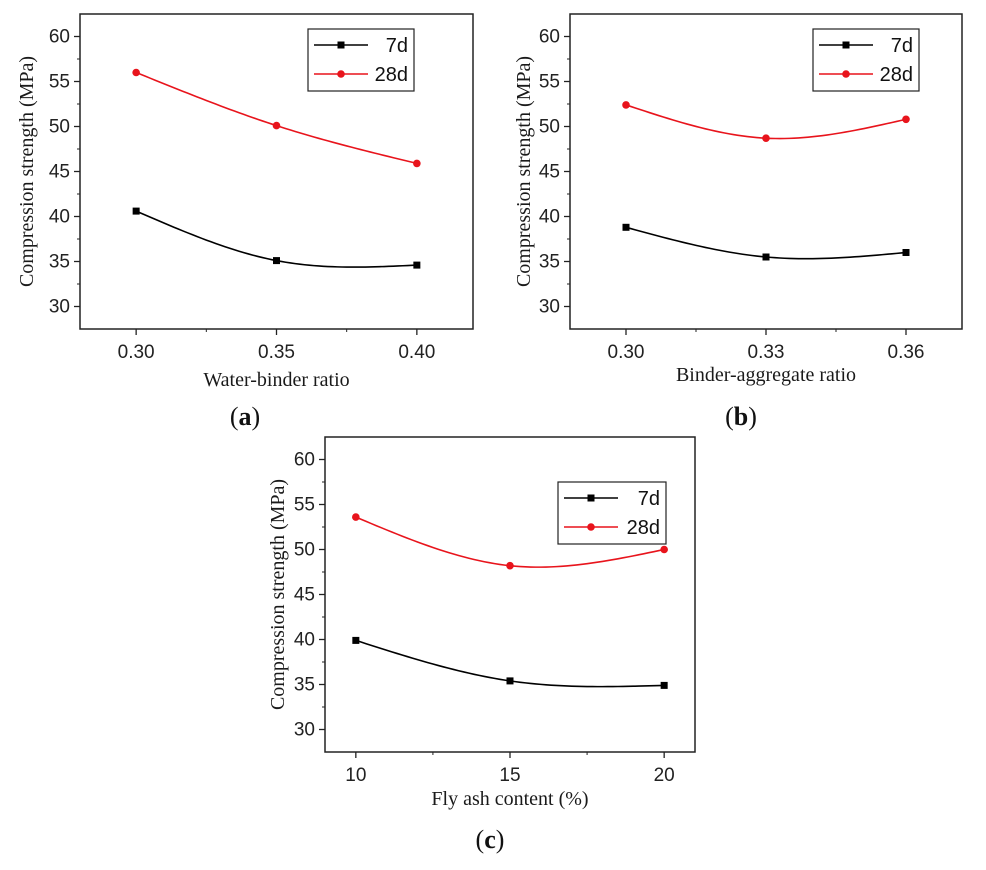 The image size is (986, 870). What do you see at coordinates (245, 416) in the screenshot?
I see `panel-caption: (a)` at bounding box center [245, 416].